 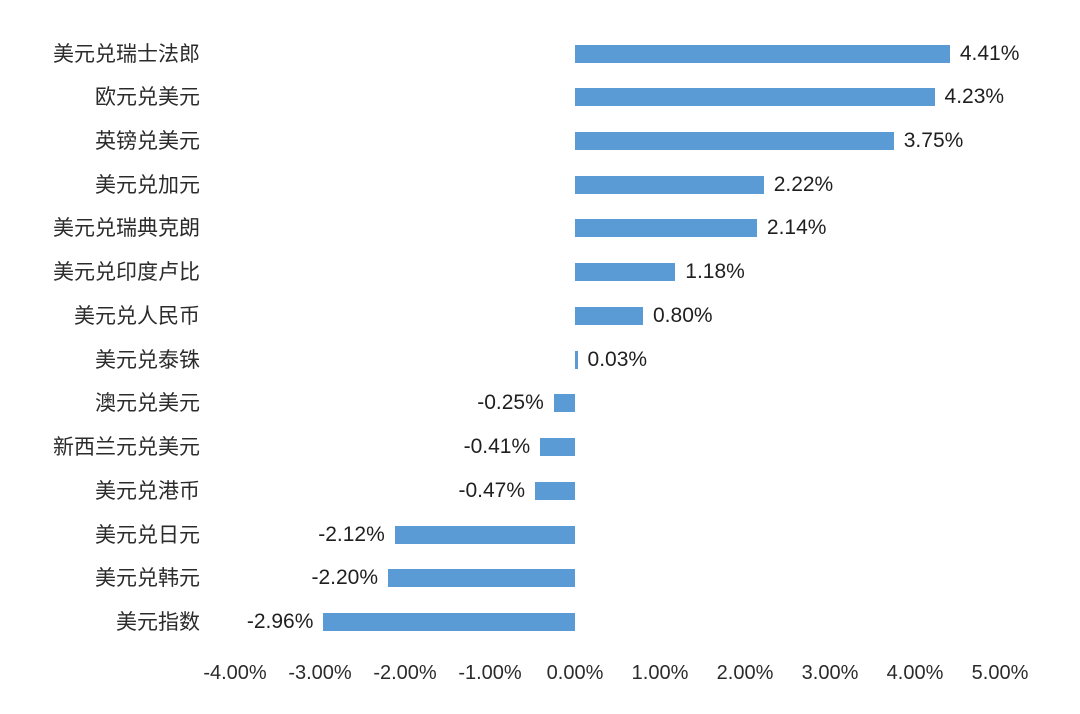 I want to click on value-label: -0.41%, so click(x=497, y=447).